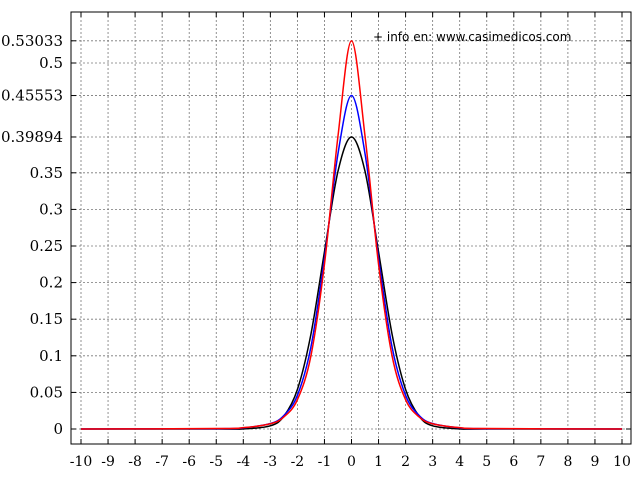 Image resolution: width=640 pixels, height=480 pixels. What do you see at coordinates (162, 462) in the screenshot?
I see `x-tick-label: -7` at bounding box center [162, 462].